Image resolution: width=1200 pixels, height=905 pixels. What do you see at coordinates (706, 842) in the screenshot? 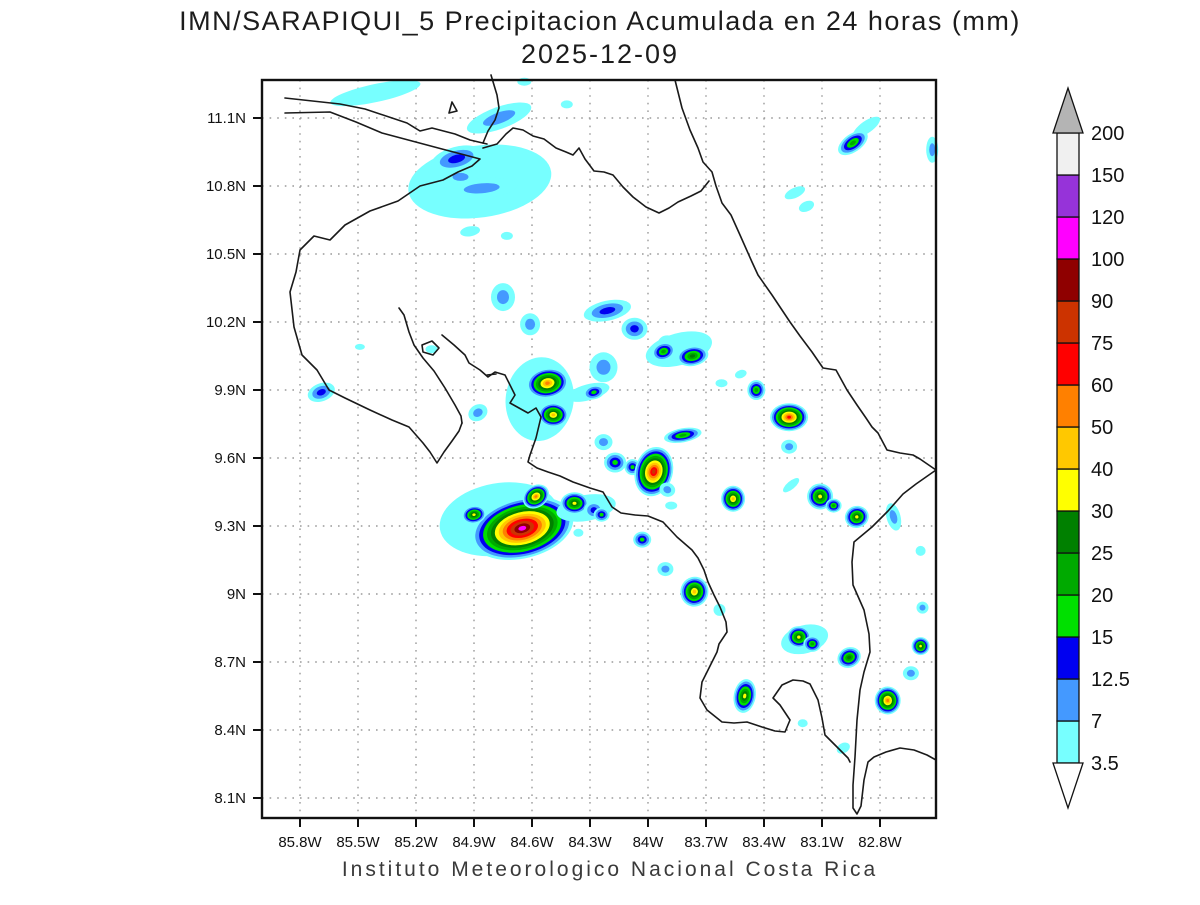
I see `x-axis-label: 83.7W` at bounding box center [706, 842].